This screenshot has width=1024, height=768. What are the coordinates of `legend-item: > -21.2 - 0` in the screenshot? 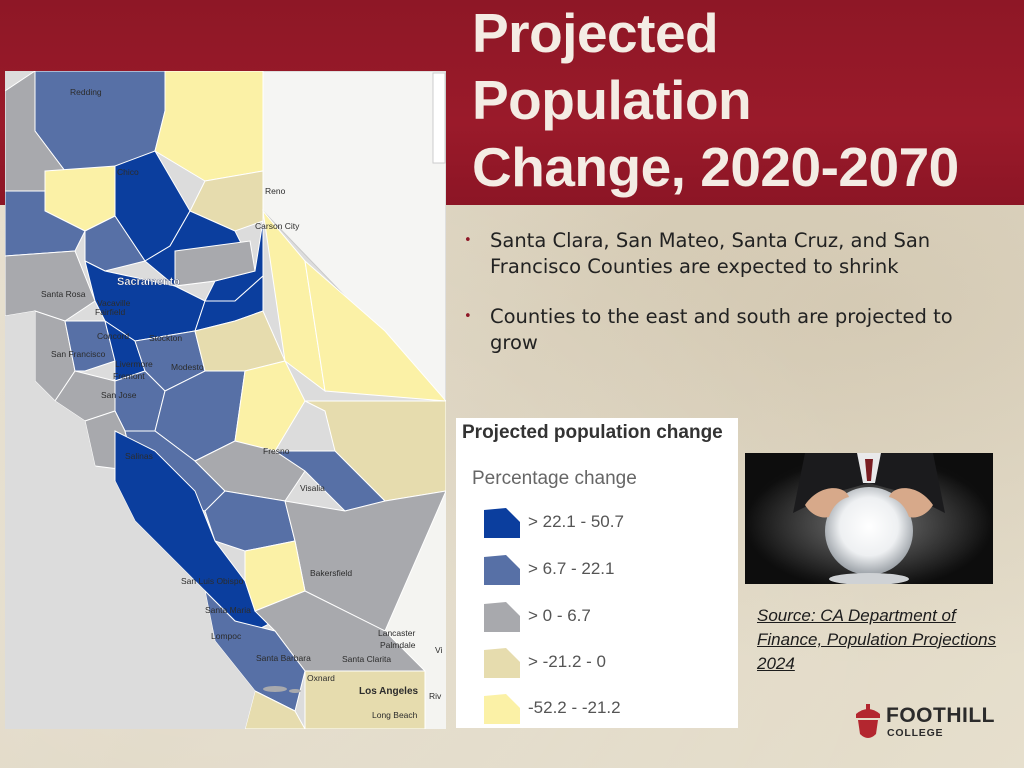 It's located at (602, 664).